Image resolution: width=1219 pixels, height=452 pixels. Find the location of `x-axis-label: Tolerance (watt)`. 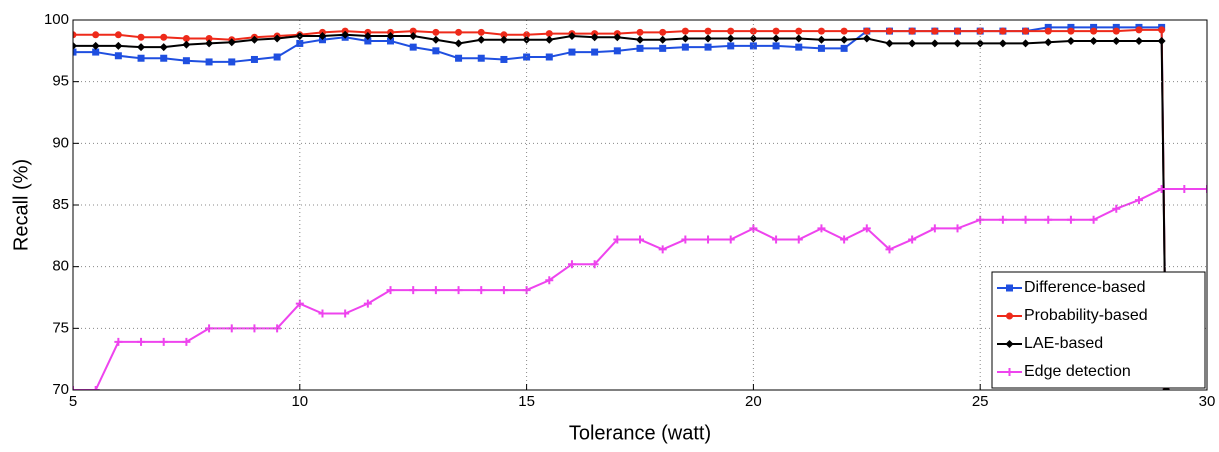

x-axis-label: Tolerance (watt) is located at coordinates (640, 433).